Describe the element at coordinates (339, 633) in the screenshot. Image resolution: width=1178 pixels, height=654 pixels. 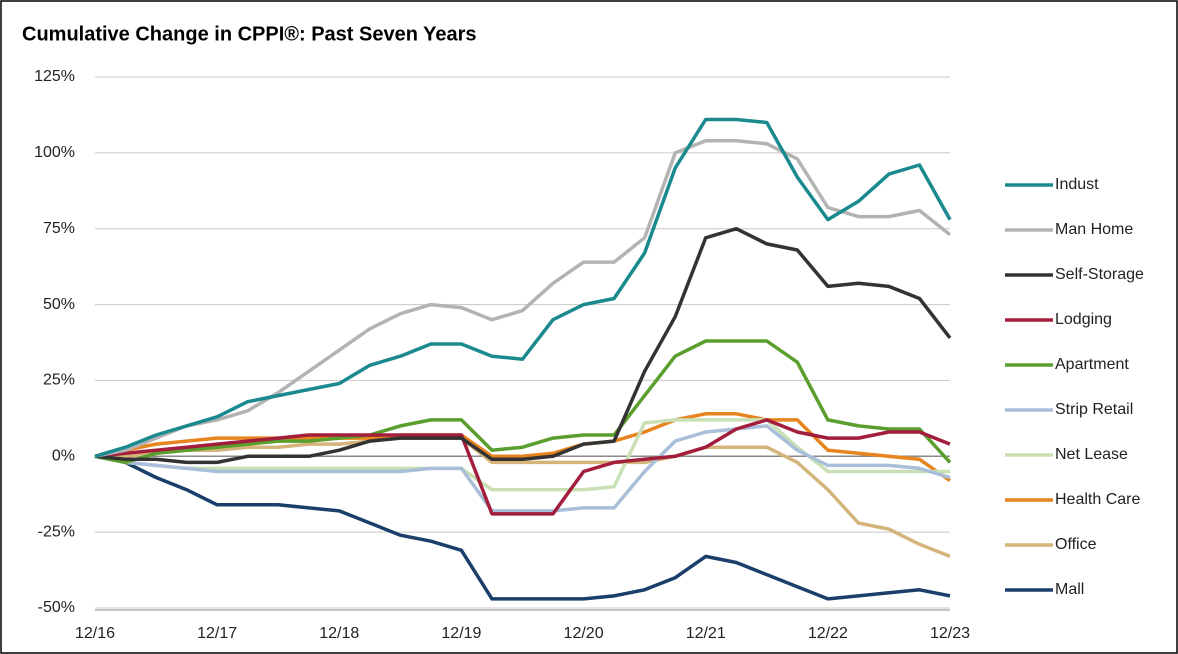
I see `x-tick-label: 12/18` at that location.